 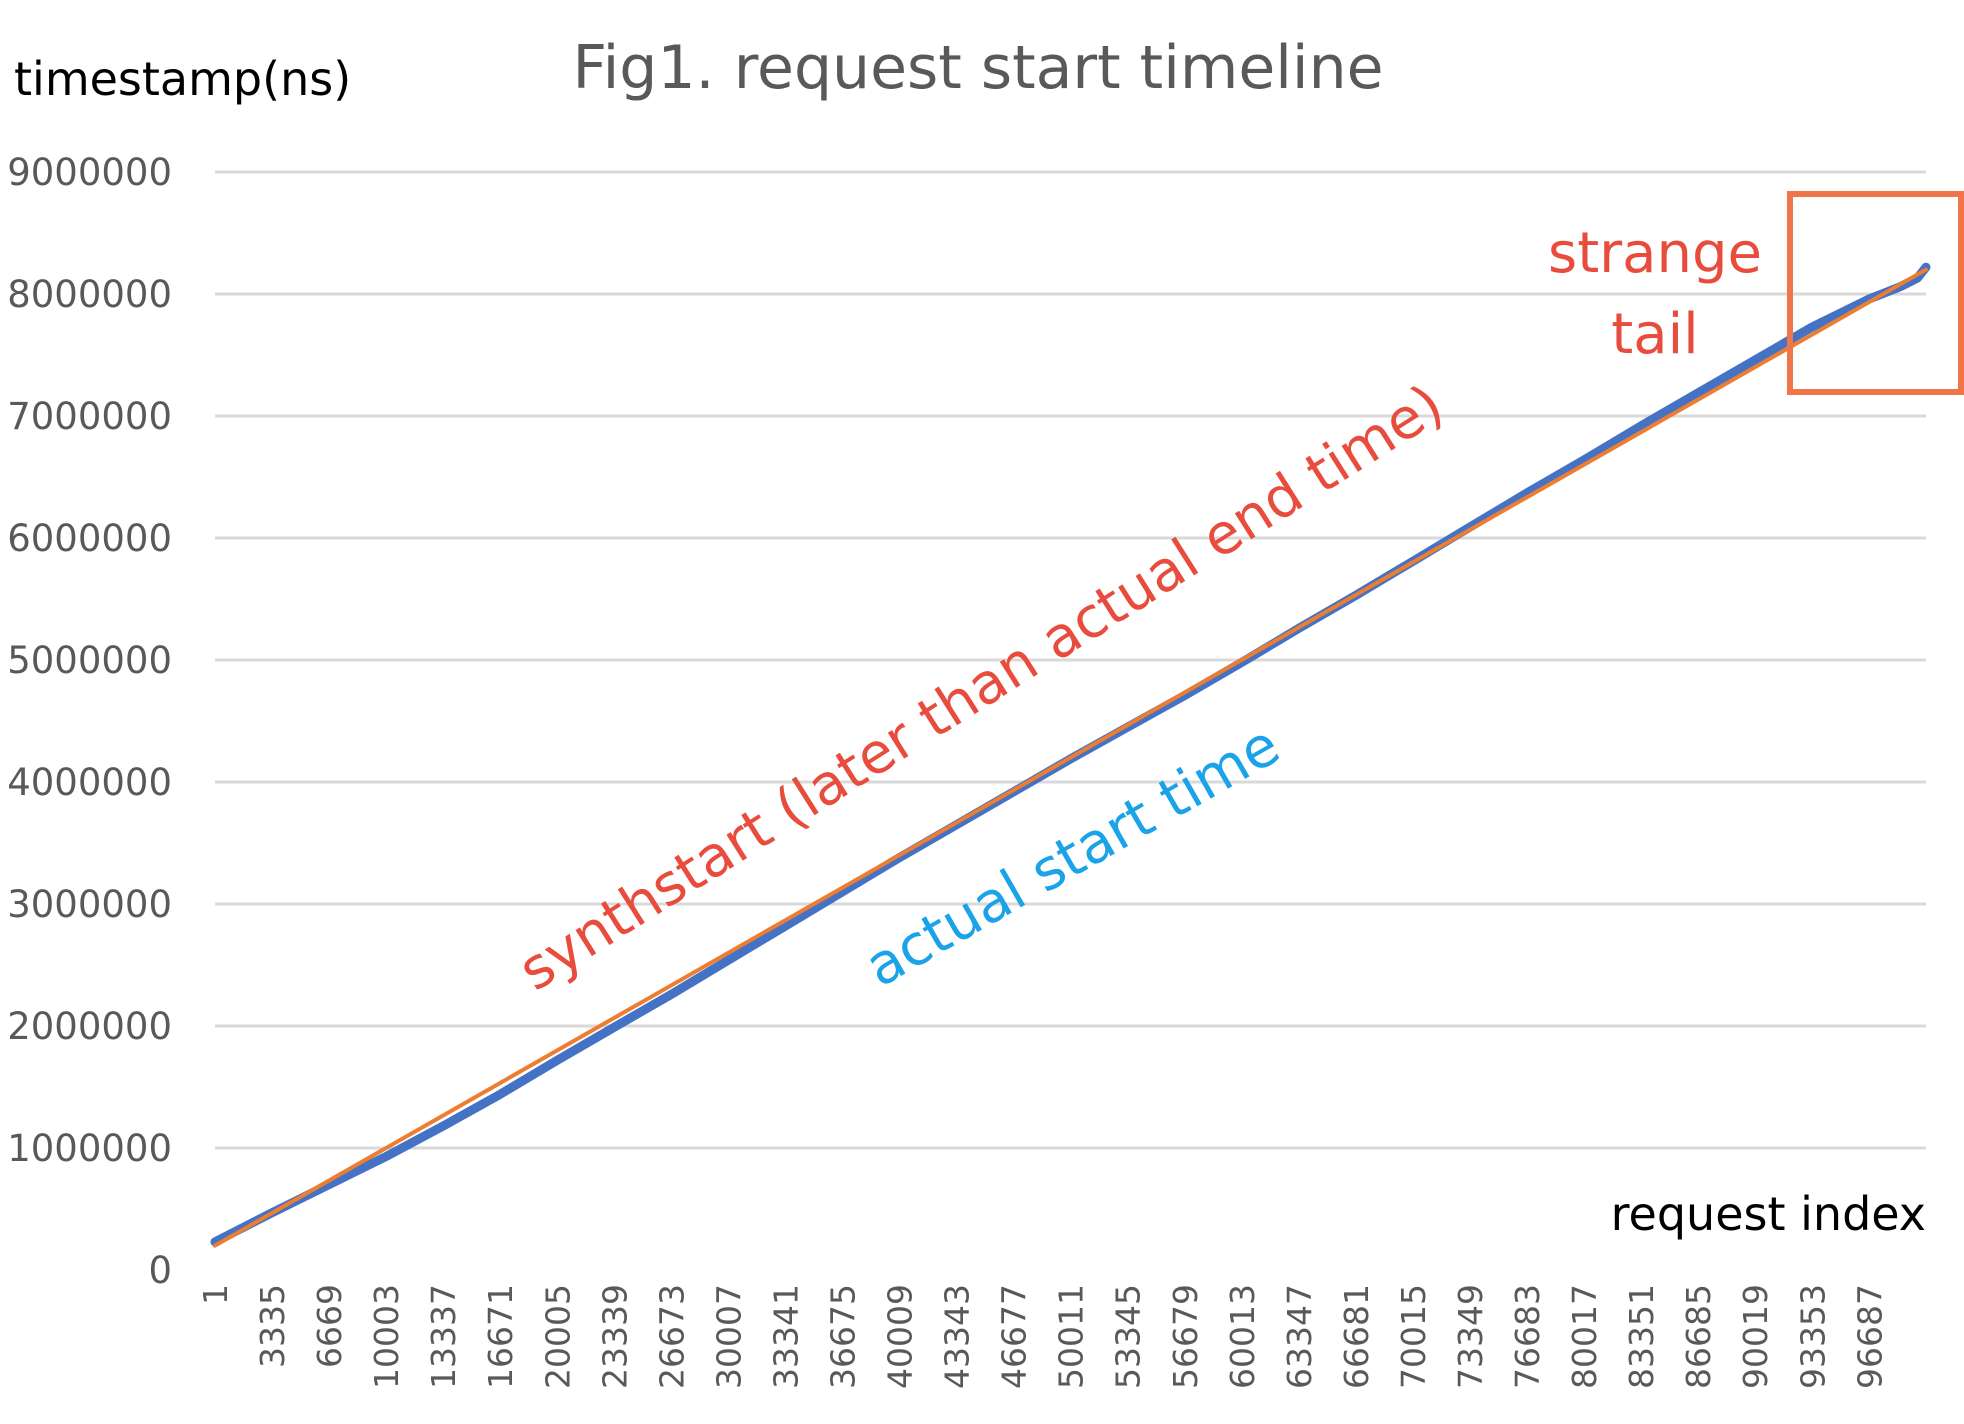 What do you see at coordinates (89, 1148) in the screenshot?
I see `y-tick-label-1: 1000000` at bounding box center [89, 1148].